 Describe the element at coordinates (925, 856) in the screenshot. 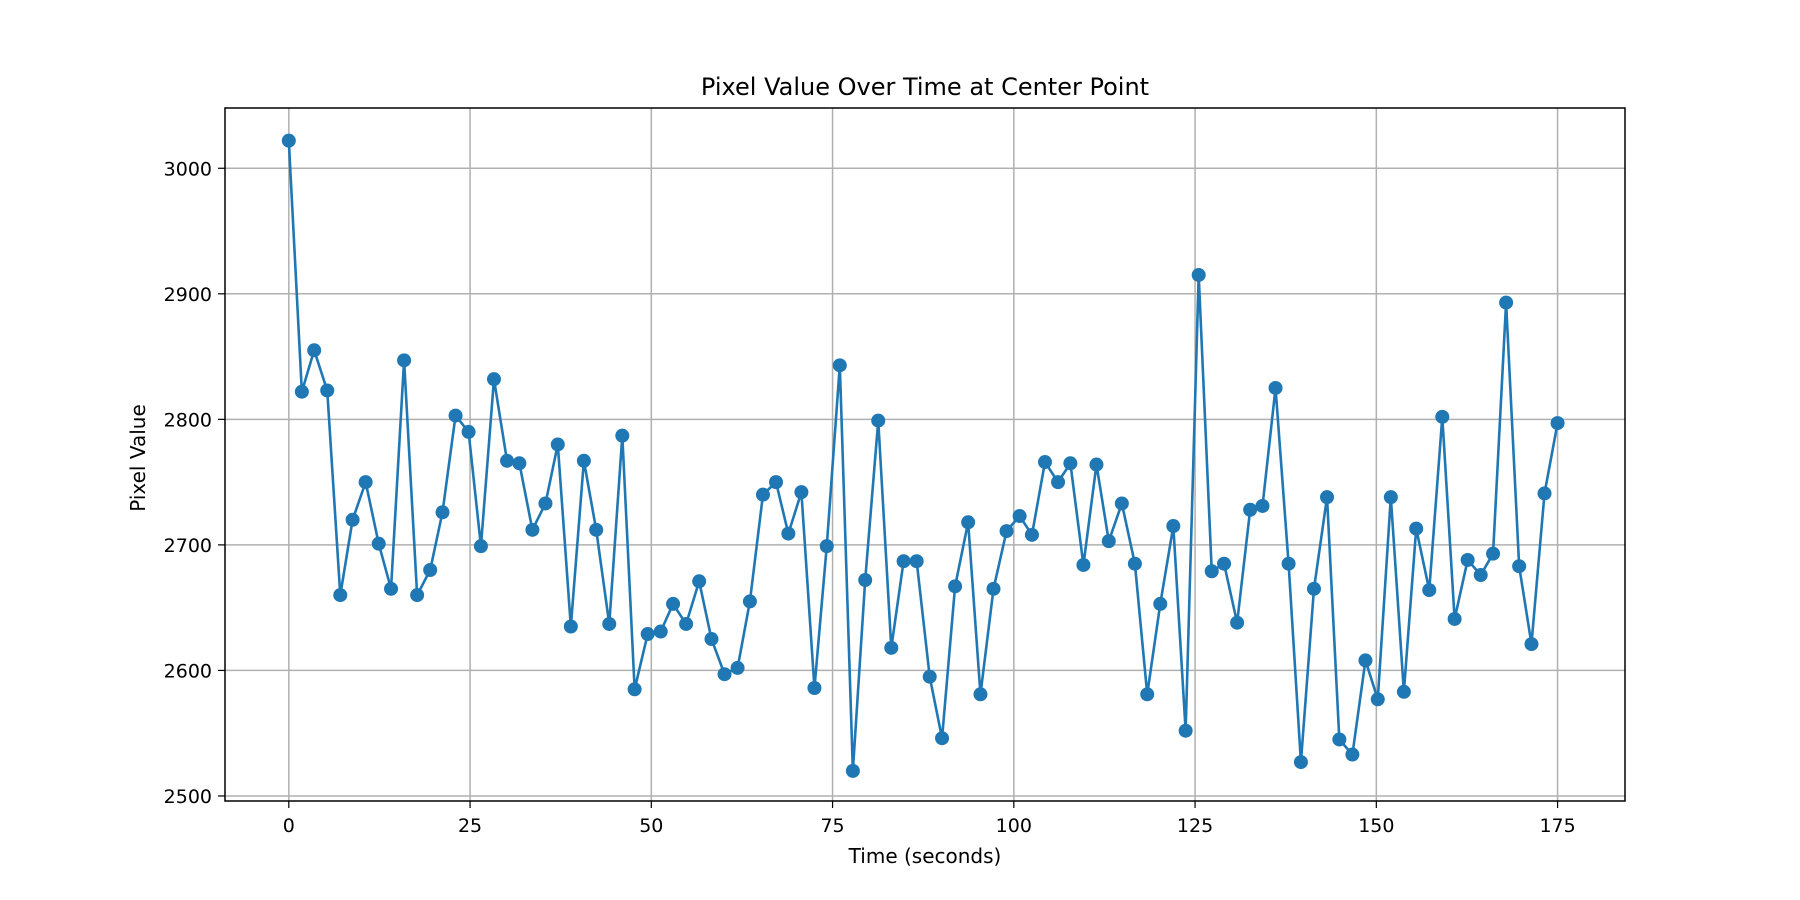

I see `x-axis-label: Time (seconds)` at that location.